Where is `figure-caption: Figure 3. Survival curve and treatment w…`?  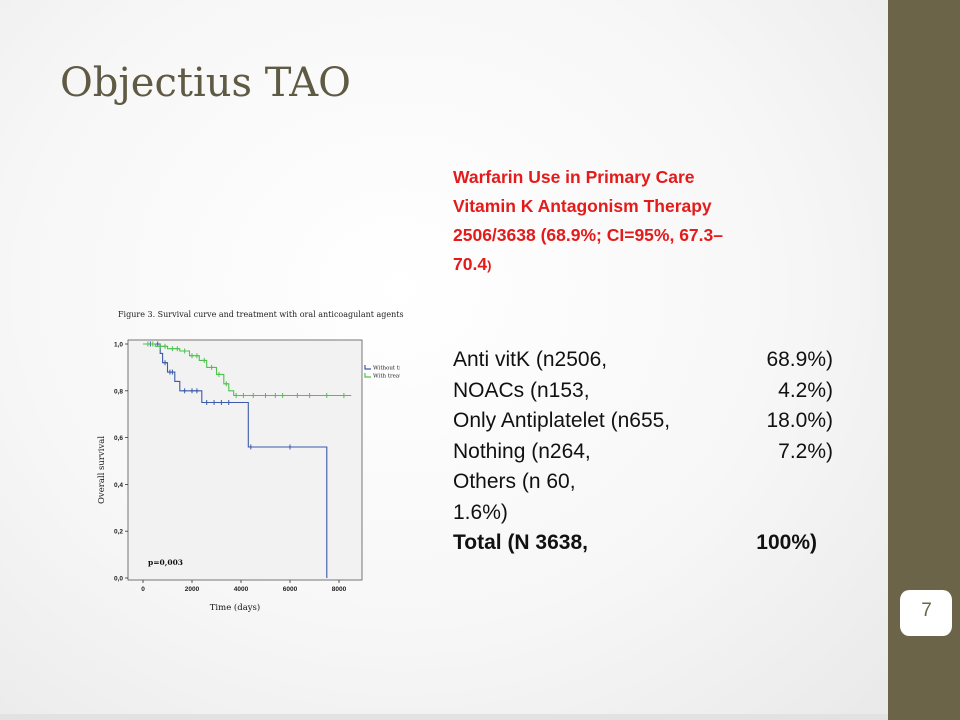
figure-caption: Figure 3. Survival curve and treatment w… is located at coordinates (261, 314).